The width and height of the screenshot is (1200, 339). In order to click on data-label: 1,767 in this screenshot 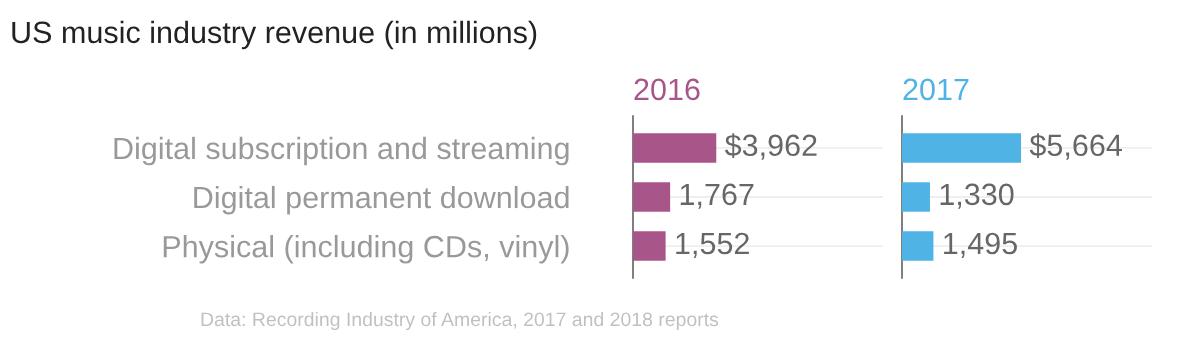, I will do `click(717, 196)`.